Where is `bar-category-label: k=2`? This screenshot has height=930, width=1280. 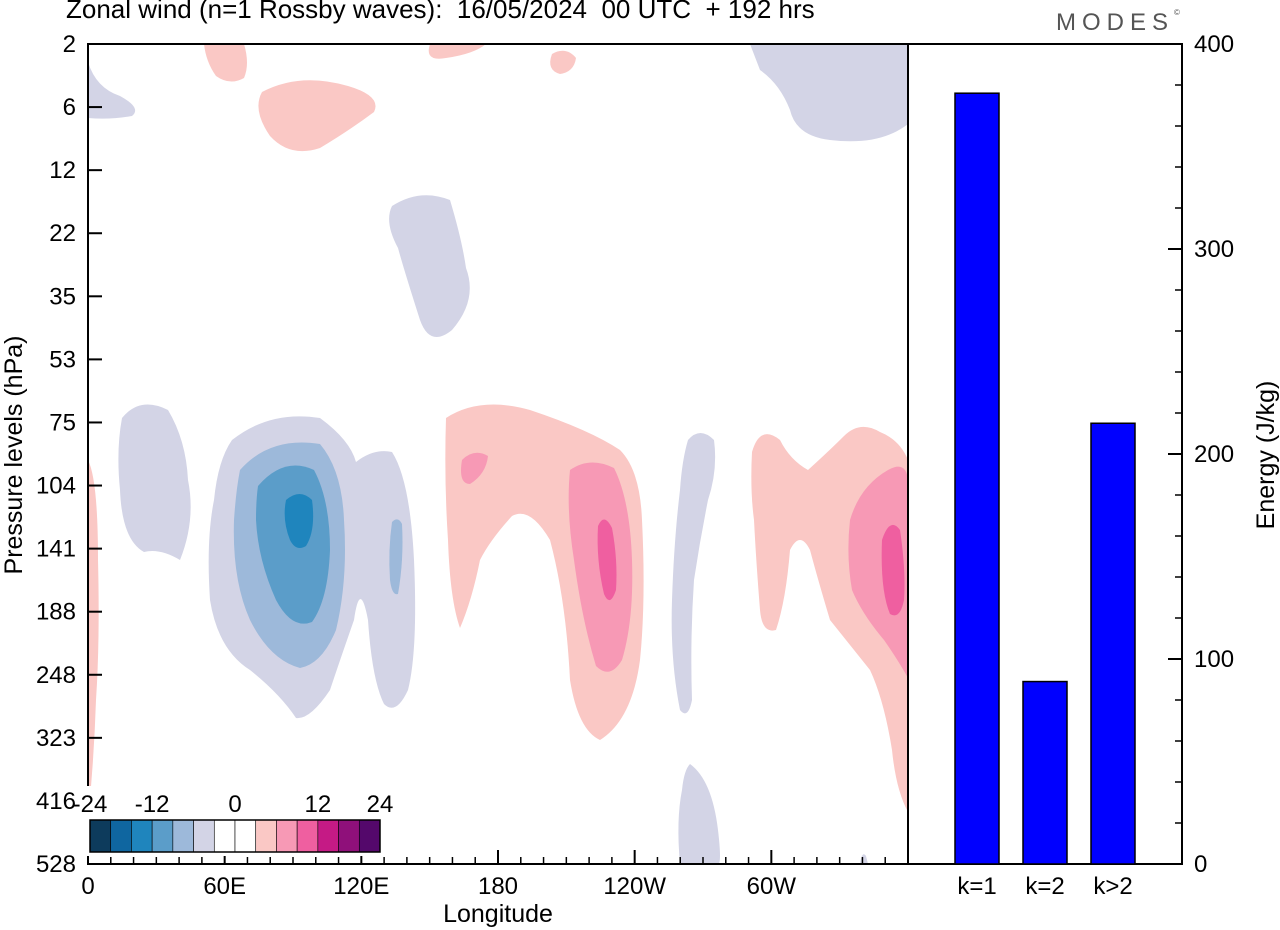
bar-category-label: k=2 is located at coordinates (1044, 886).